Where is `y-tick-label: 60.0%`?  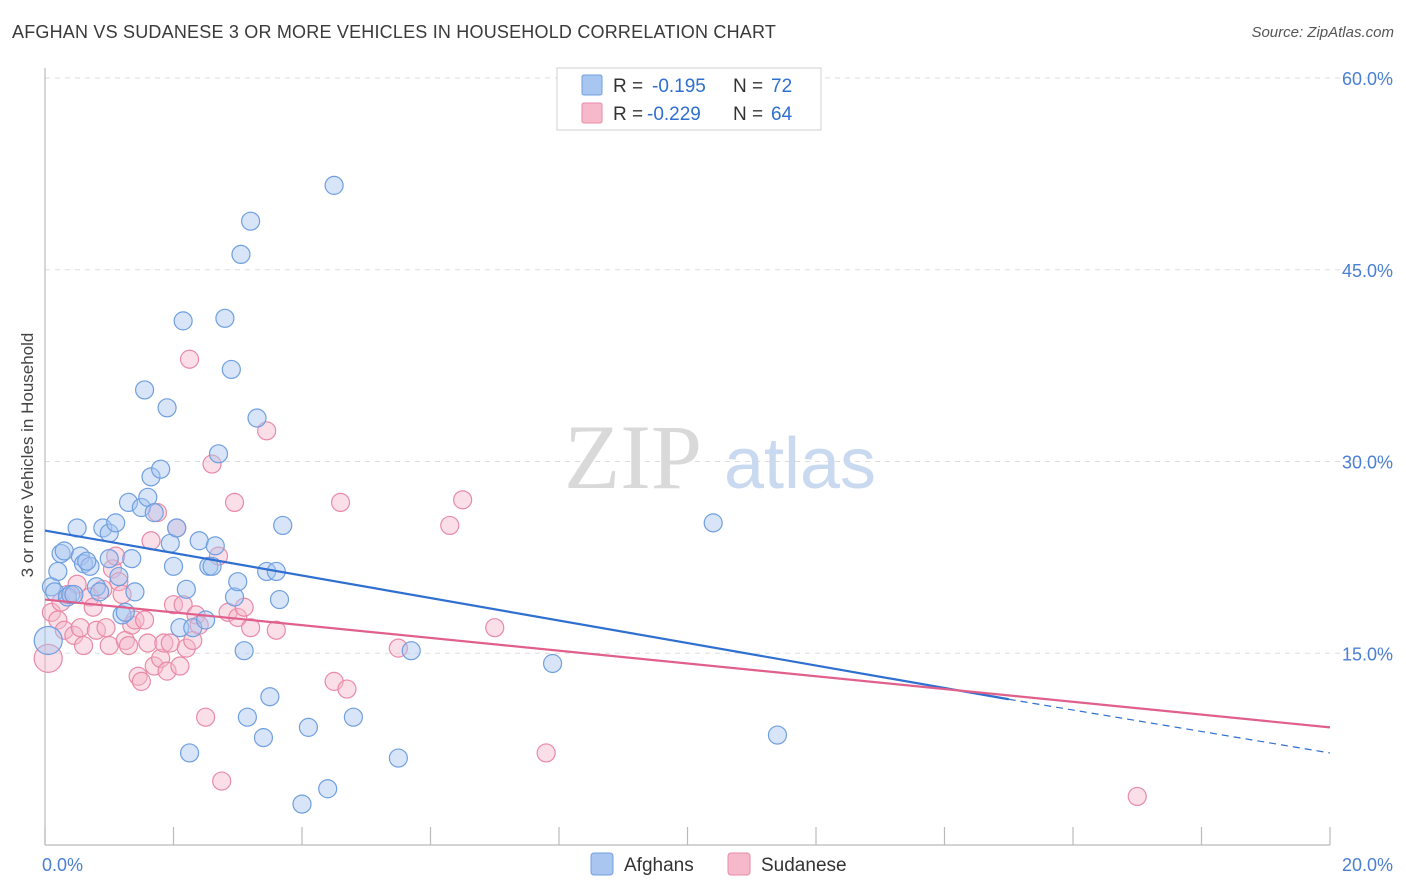 y-tick-label: 60.0% is located at coordinates (1367, 79).